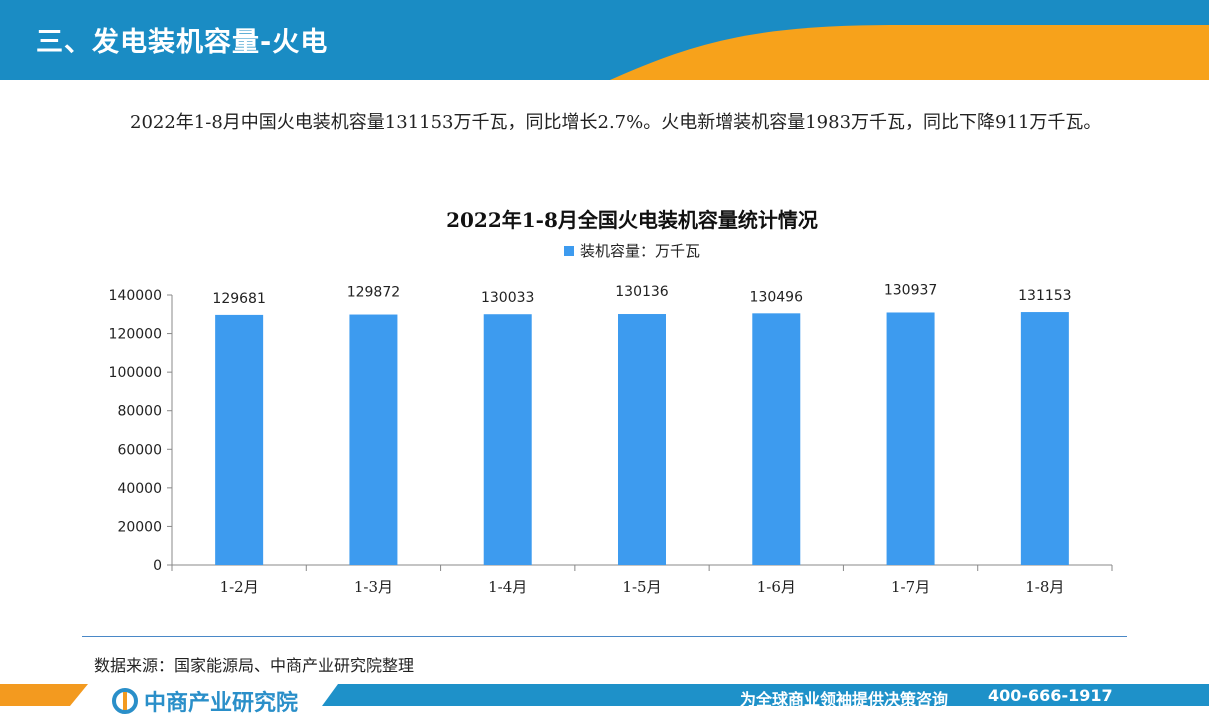 The height and width of the screenshot is (718, 1209). Describe the element at coordinates (135, 373) in the screenshot. I see `y-tick-label: 100000` at that location.